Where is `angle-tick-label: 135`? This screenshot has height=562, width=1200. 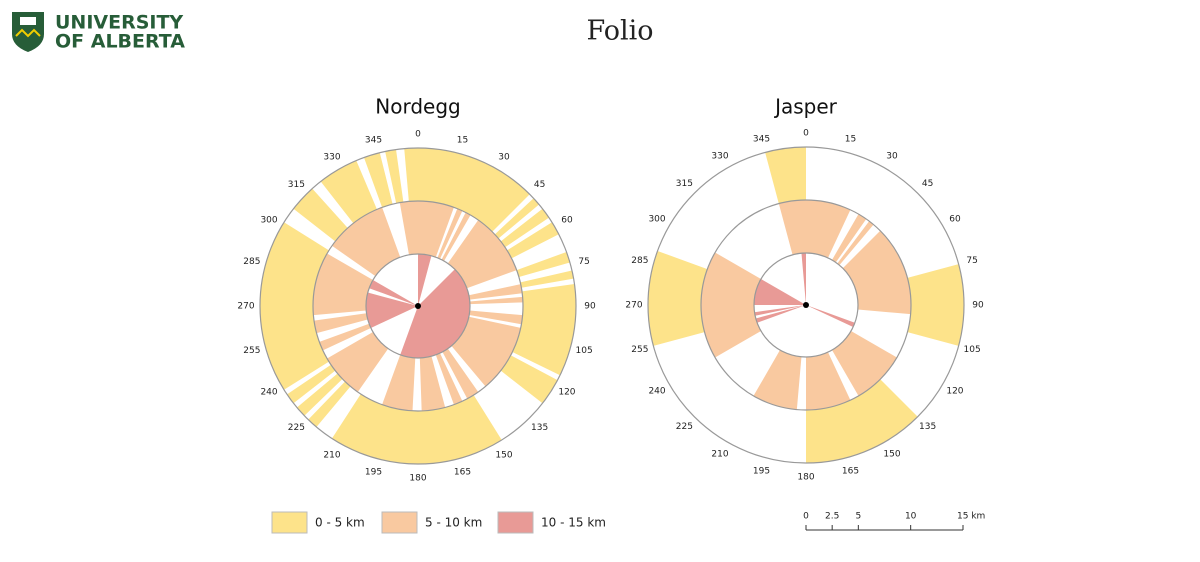
angle-tick-label: 135 is located at coordinates (539, 428).